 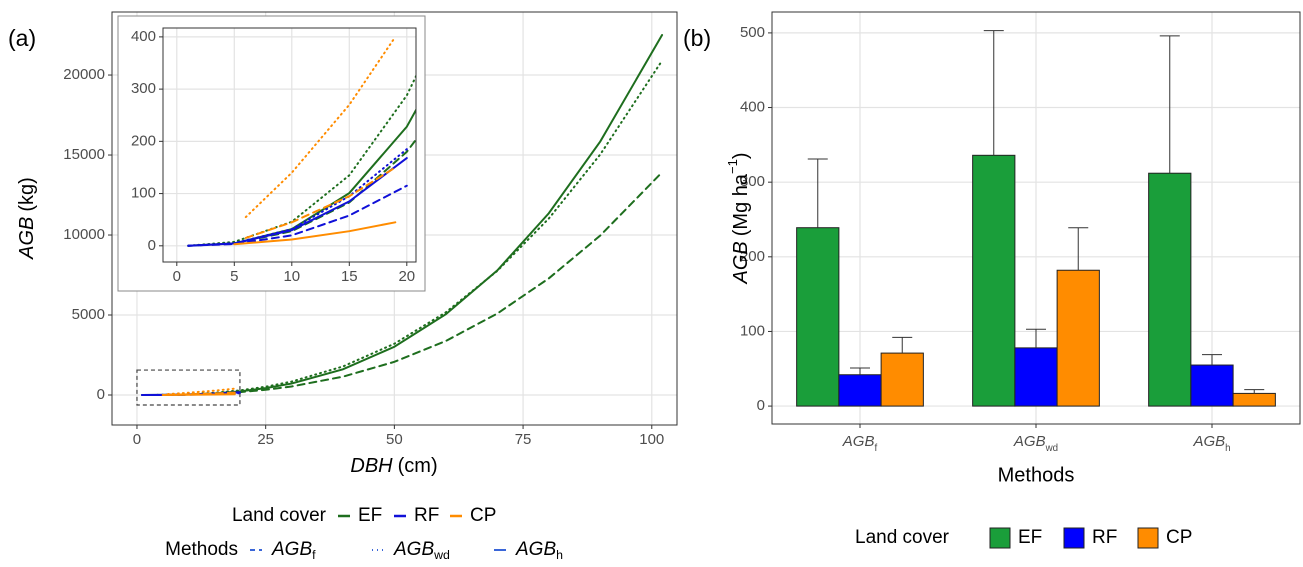 What do you see at coordinates (741, 204) in the screenshot?
I see `y-axis-label-part: (Mg ha` at bounding box center [741, 204].